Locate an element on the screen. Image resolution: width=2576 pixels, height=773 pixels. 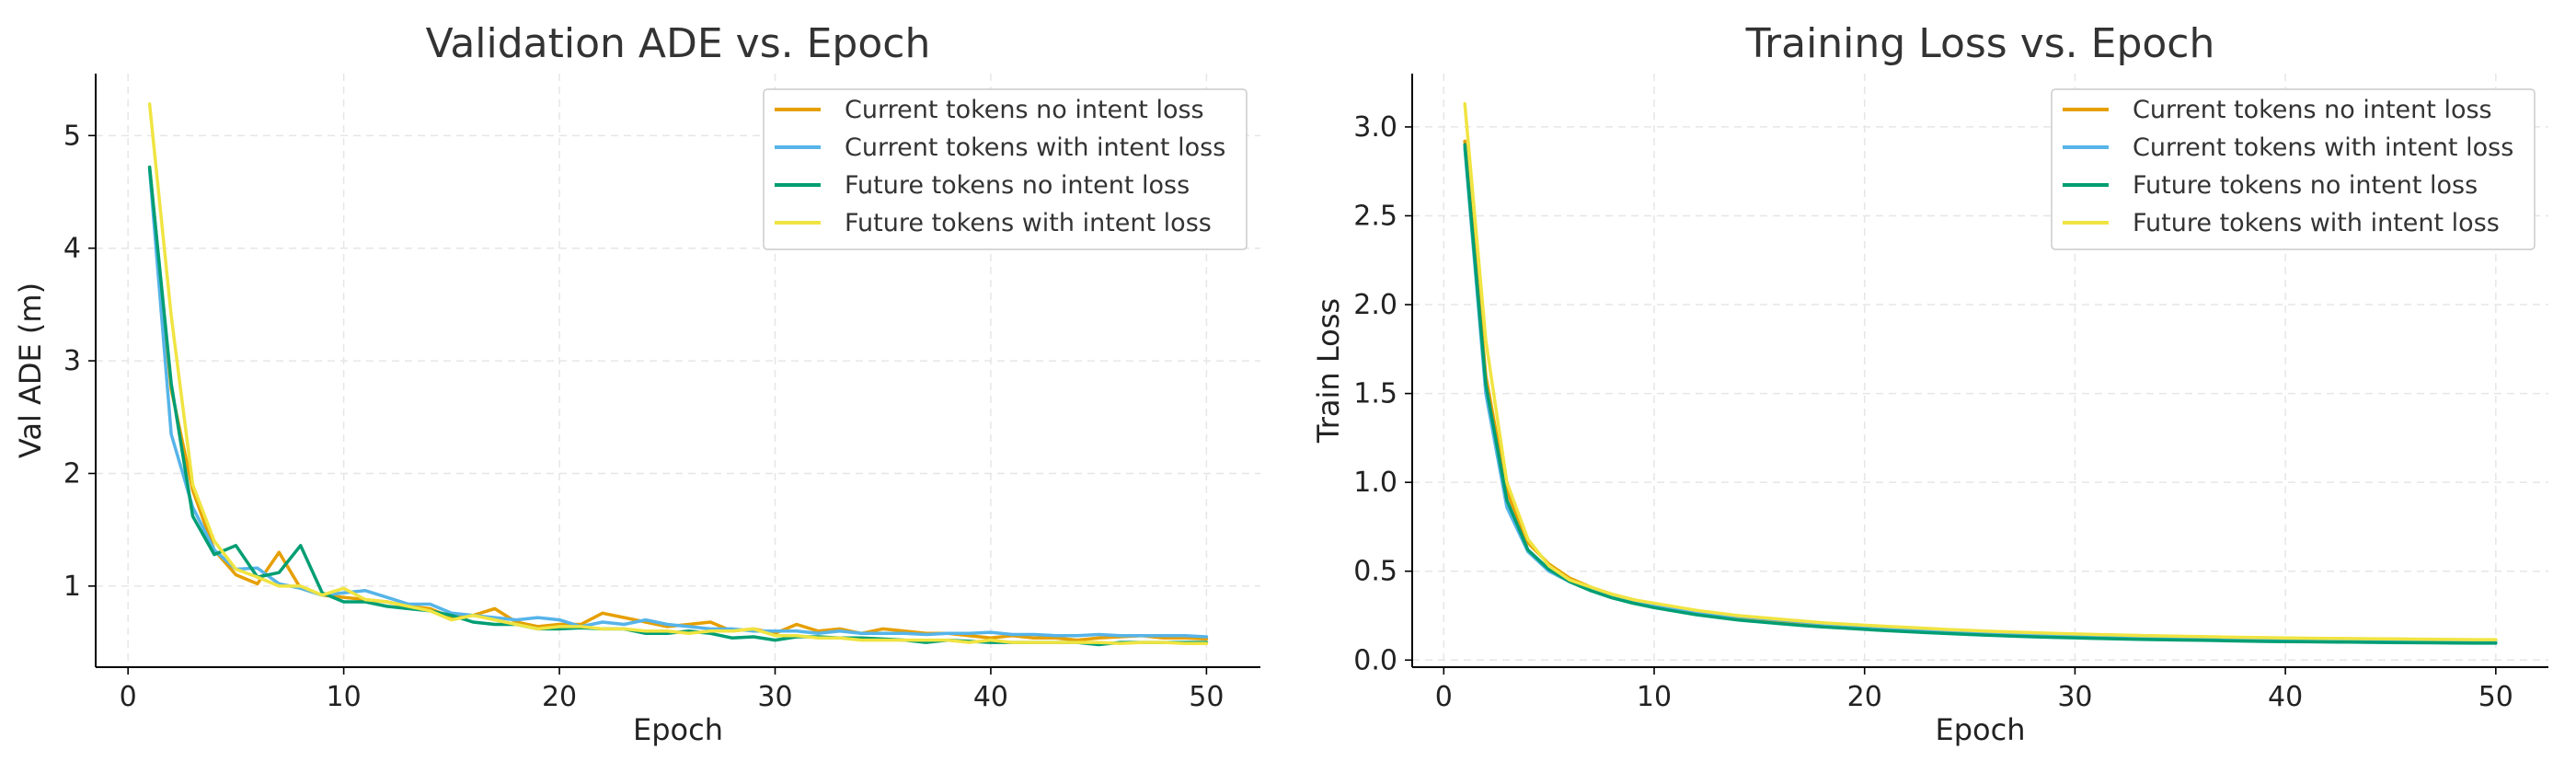
y-tick-label: 0.0 is located at coordinates (1375, 660).